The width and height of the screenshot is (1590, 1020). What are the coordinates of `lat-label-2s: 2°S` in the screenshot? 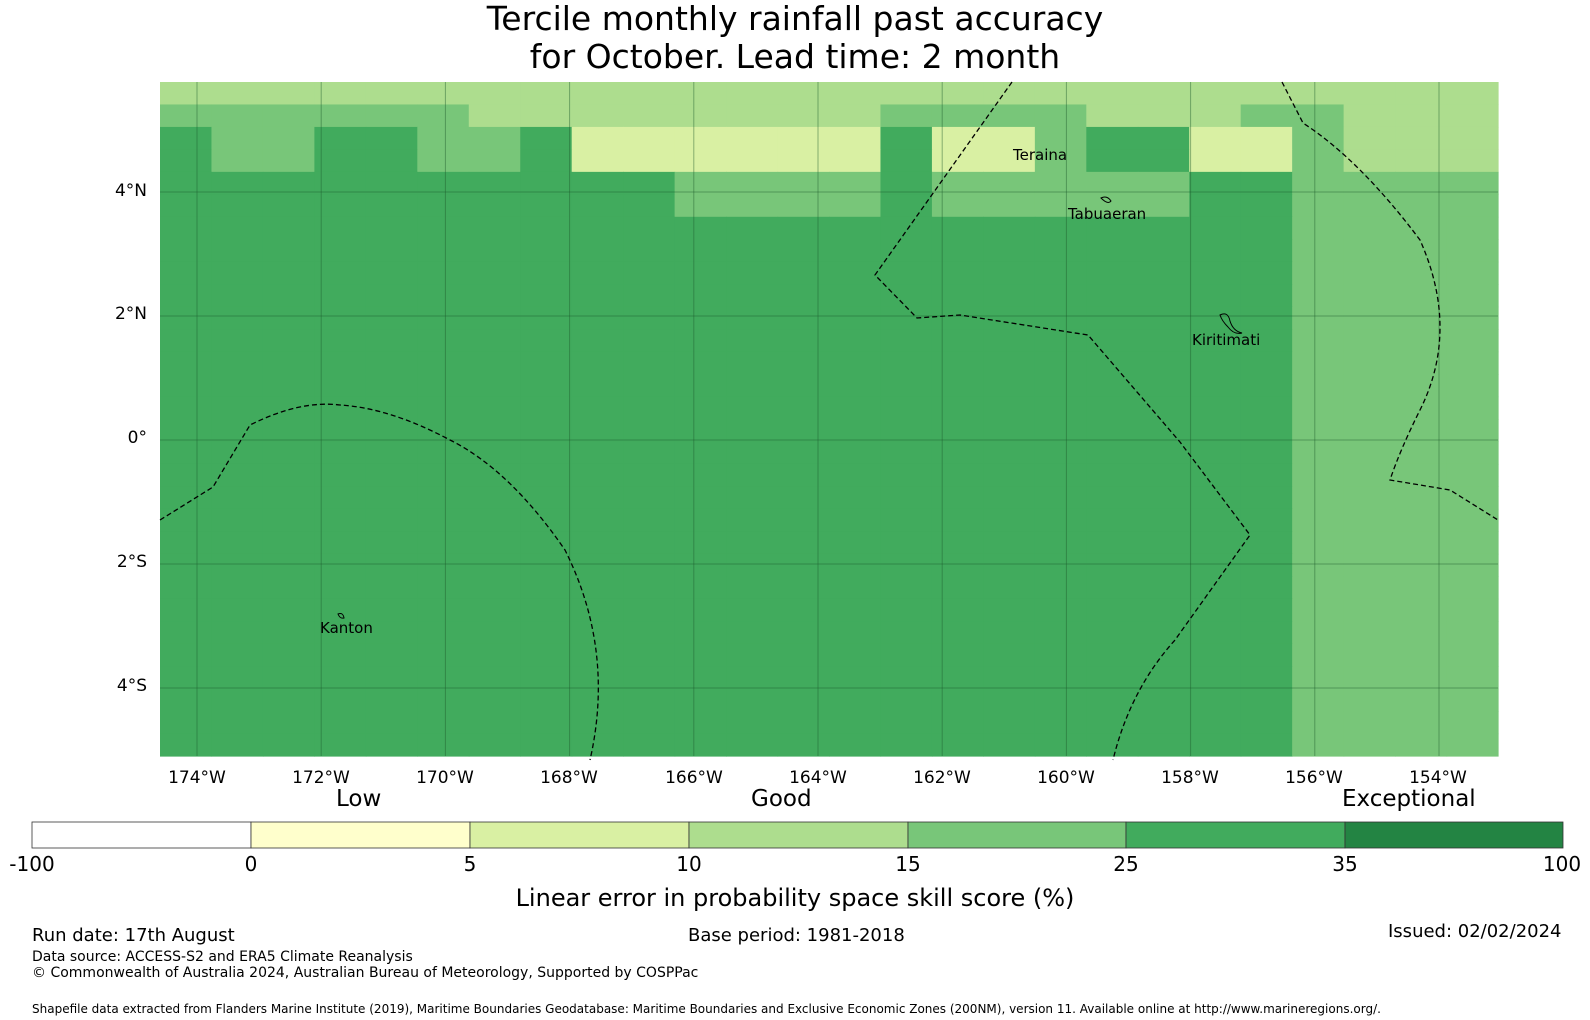 It's located at (131, 562).